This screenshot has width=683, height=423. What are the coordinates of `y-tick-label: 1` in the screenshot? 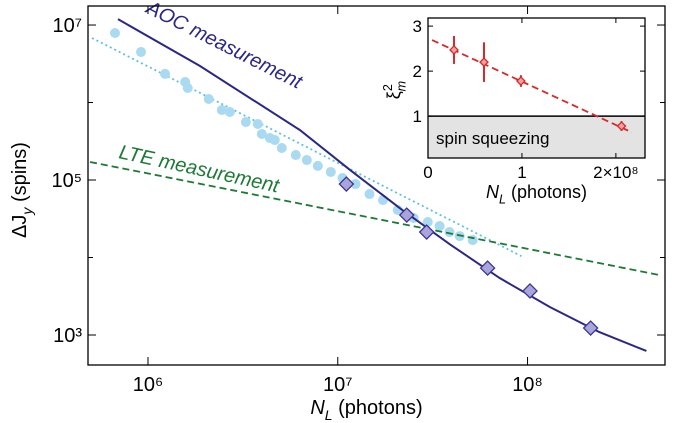 It's located at (417, 116).